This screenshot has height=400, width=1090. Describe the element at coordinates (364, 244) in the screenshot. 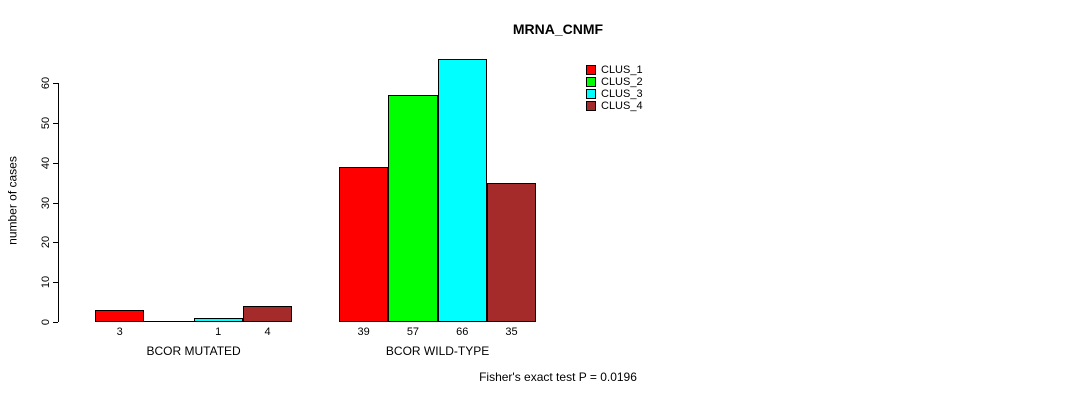

I see `bar-clus_1-group2` at that location.